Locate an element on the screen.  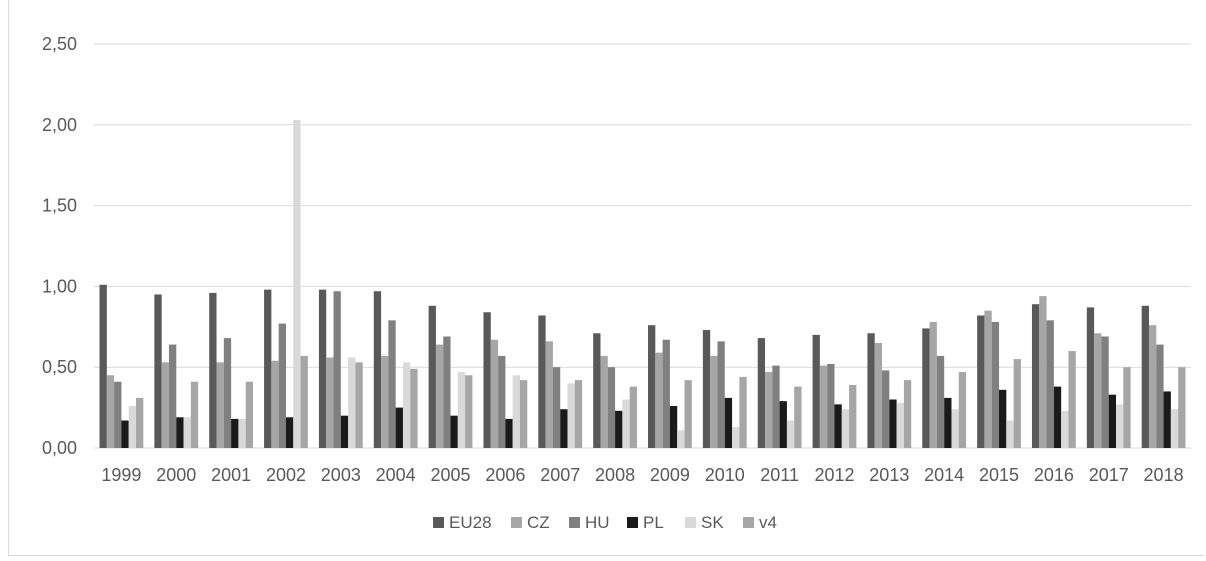
bar-v4-2014 is located at coordinates (962, 410).